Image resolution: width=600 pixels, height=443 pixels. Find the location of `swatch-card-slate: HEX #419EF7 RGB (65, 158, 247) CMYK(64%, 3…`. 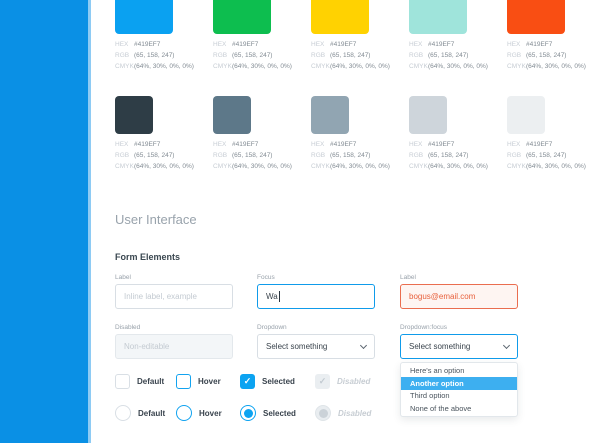

swatch-card-slate: HEX #419EF7 RGB (65, 158, 247) CMYK(64%, 3… is located at coordinates (258, 134).